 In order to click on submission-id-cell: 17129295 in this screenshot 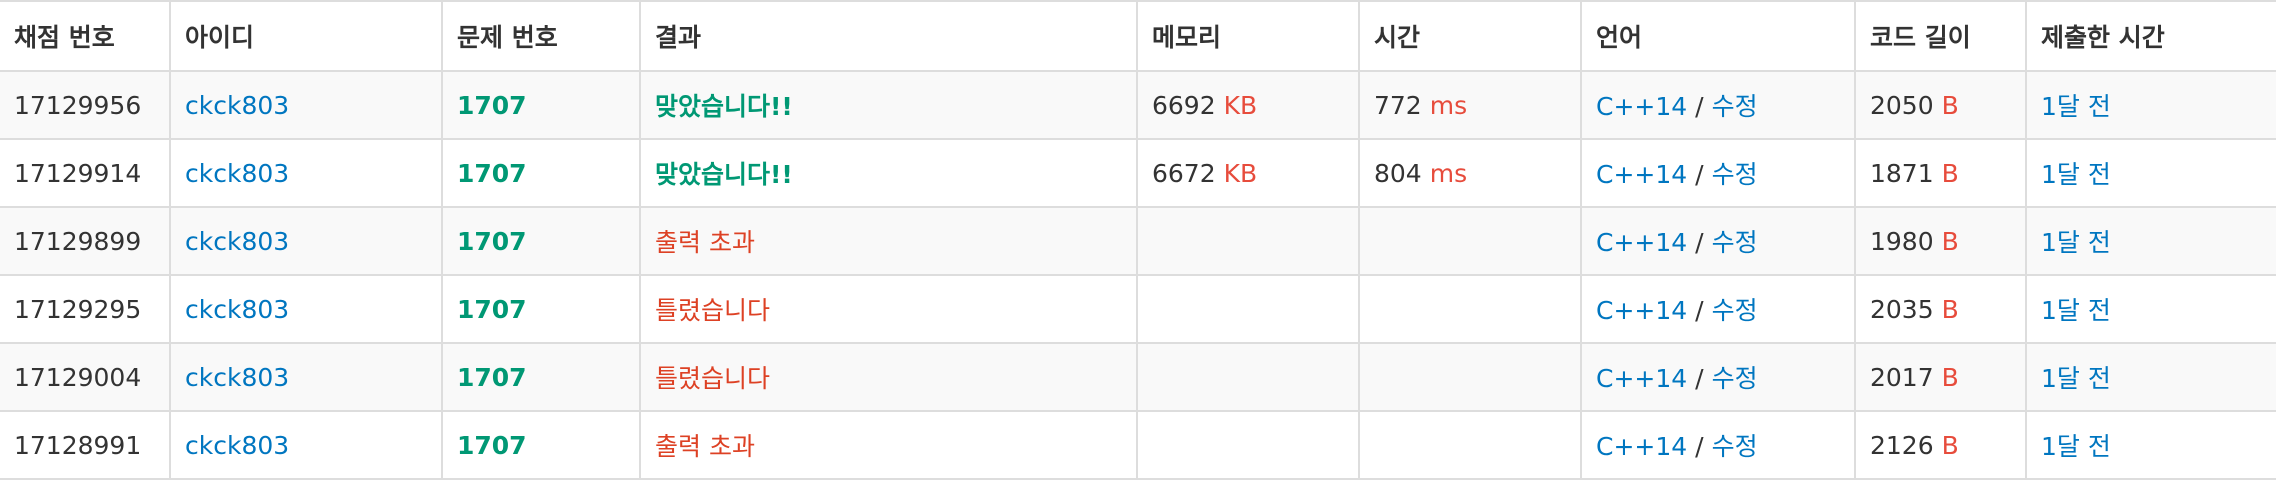, I will do `click(85, 309)`.